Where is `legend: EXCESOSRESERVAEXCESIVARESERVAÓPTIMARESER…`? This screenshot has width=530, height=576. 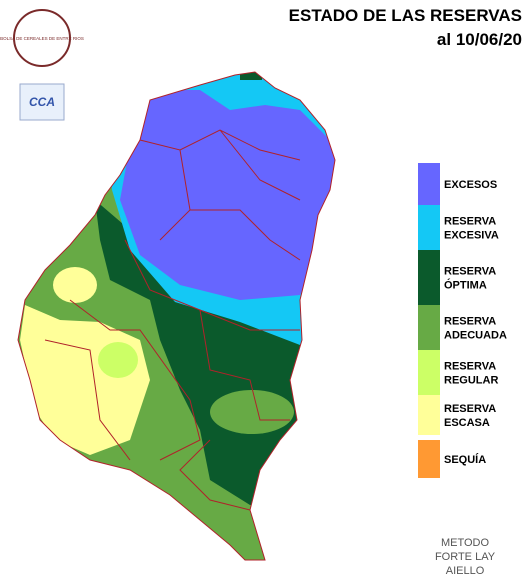 legend: EXCESOSRESERVAEXCESIVARESERVAÓPTIMARESER… is located at coordinates (462, 320).